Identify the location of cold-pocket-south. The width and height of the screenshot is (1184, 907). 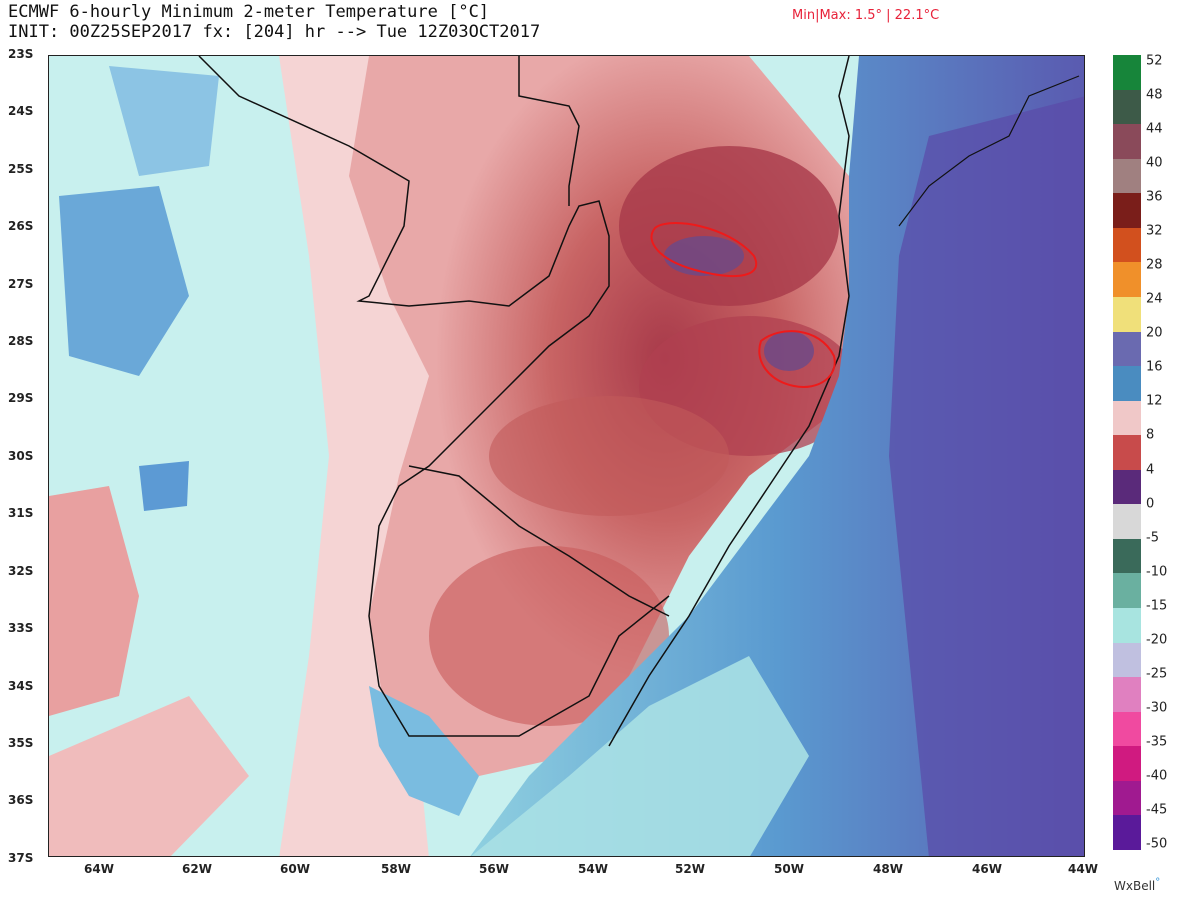
(789, 351).